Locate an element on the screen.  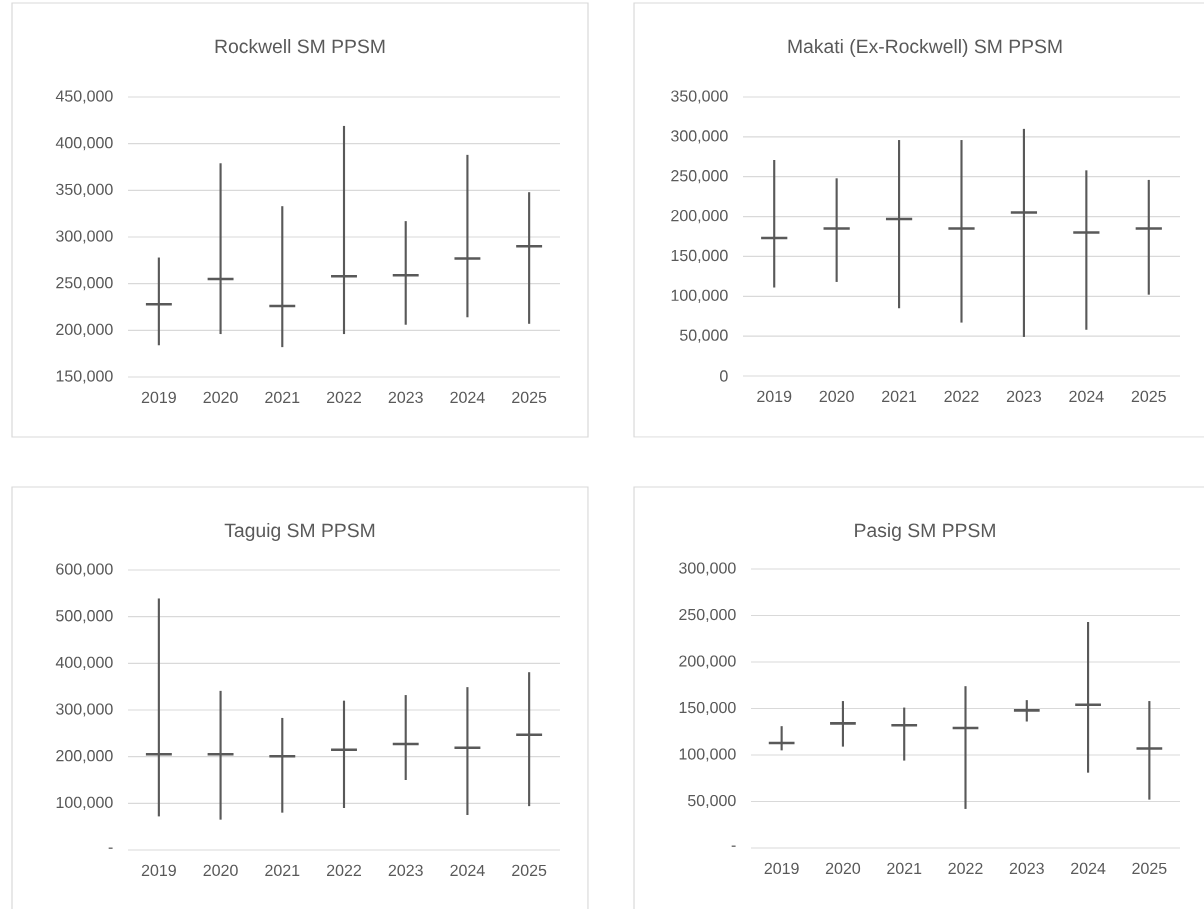
chart-title: Pasig SM PPSM is located at coordinates (925, 532).